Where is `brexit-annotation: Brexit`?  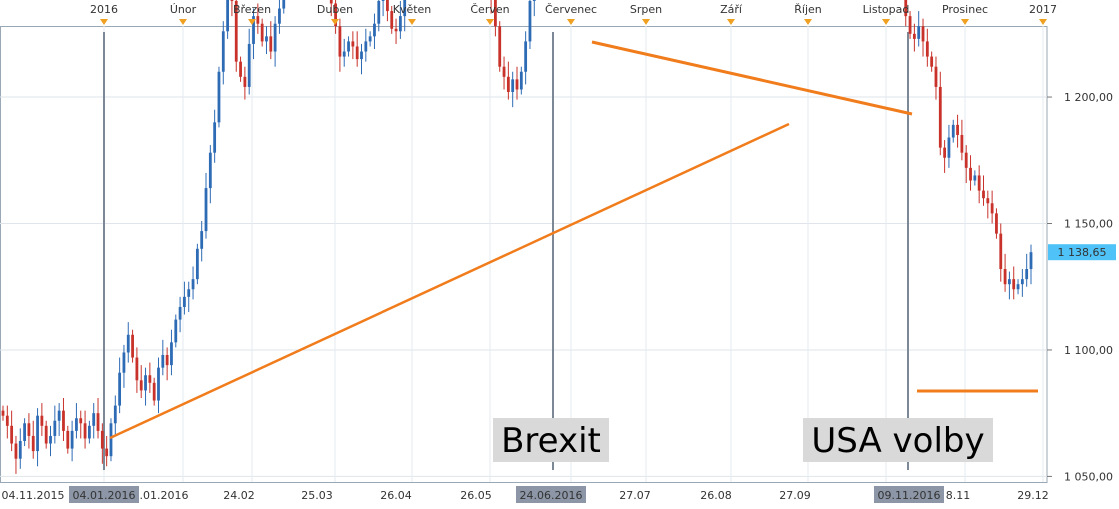
brexit-annotation: Brexit is located at coordinates (551, 440).